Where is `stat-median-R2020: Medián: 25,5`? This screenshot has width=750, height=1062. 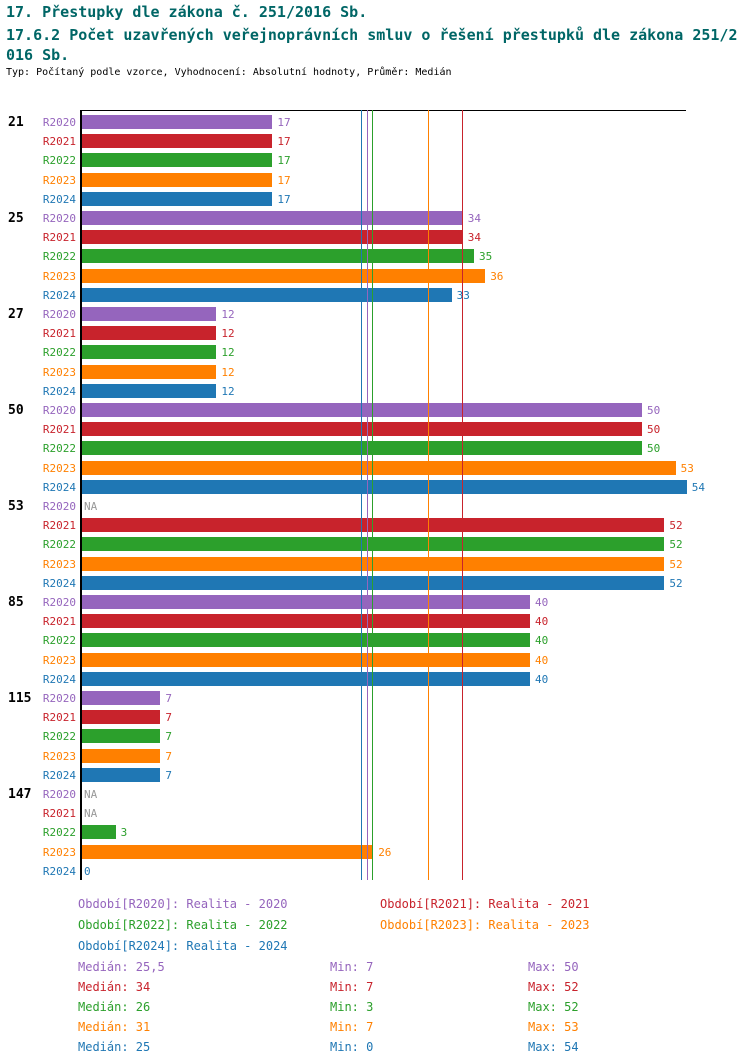
stat-median-R2020: Medián: 25,5 is located at coordinates (121, 967).